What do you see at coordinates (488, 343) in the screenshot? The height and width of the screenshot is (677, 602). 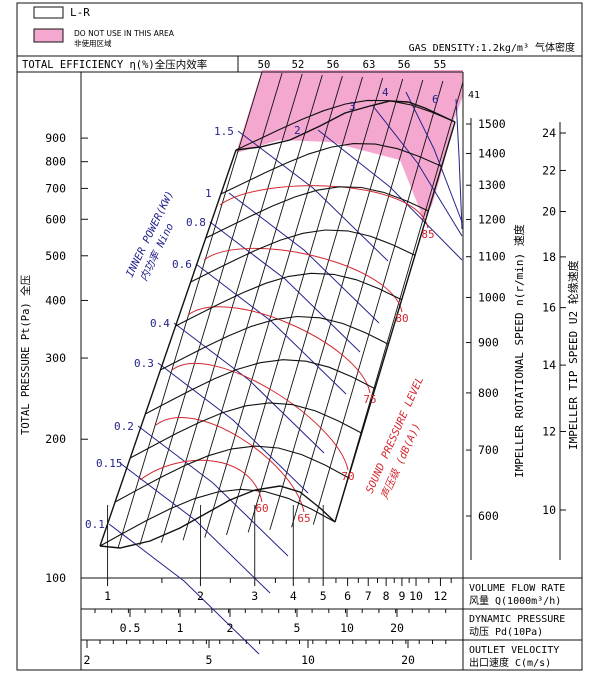 I see `speed-tick-label: 900` at bounding box center [488, 343].